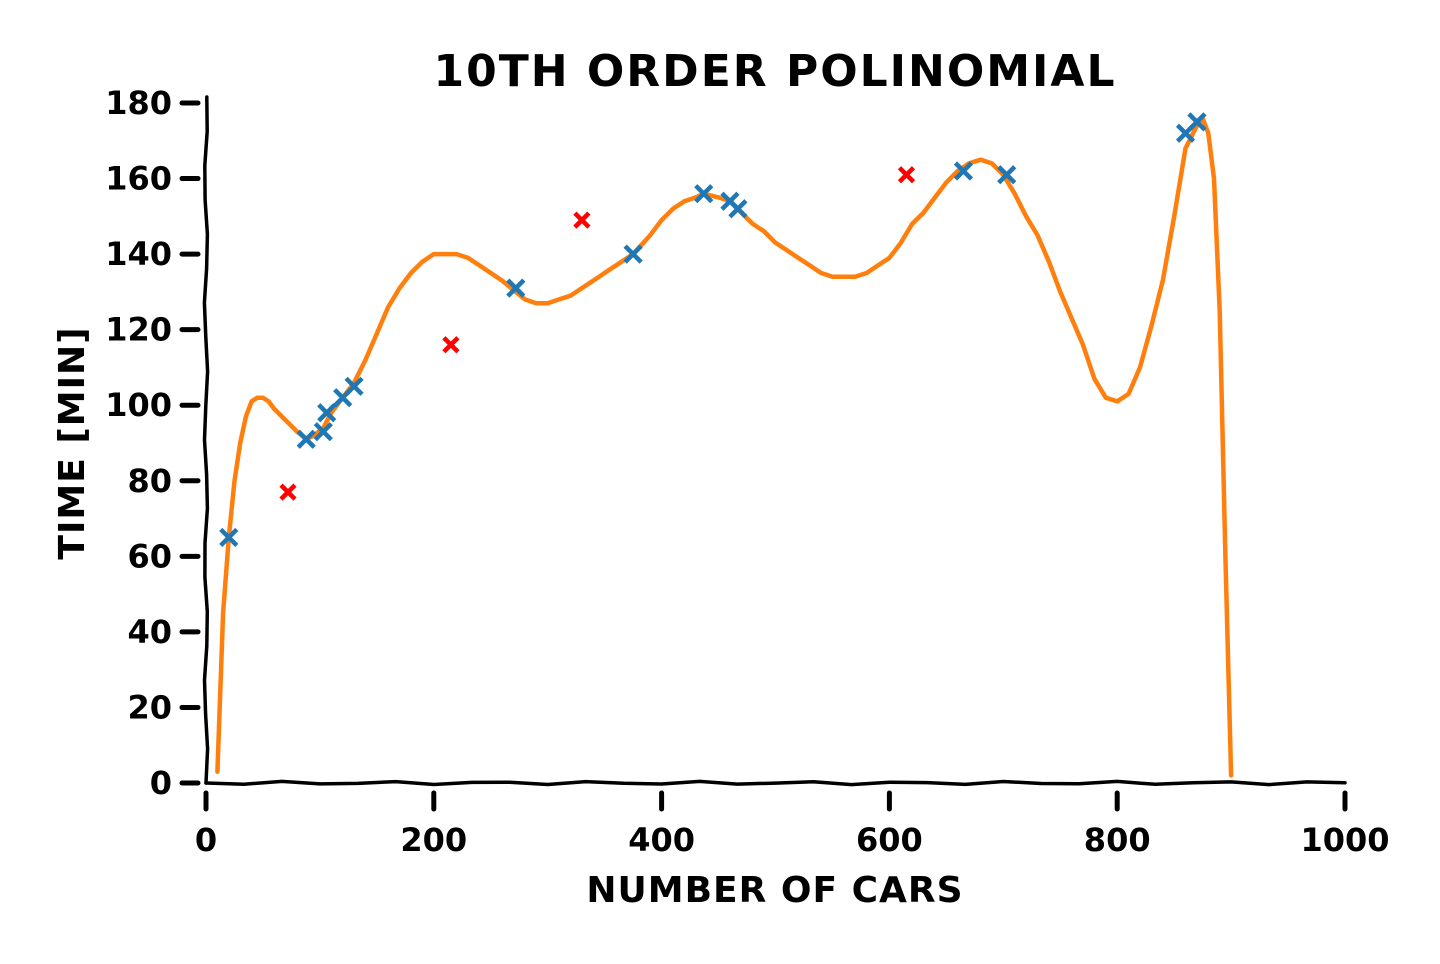 This screenshot has width=1440, height=964. What do you see at coordinates (138, 405) in the screenshot?
I see `y-tick-label: 100` at bounding box center [138, 405].